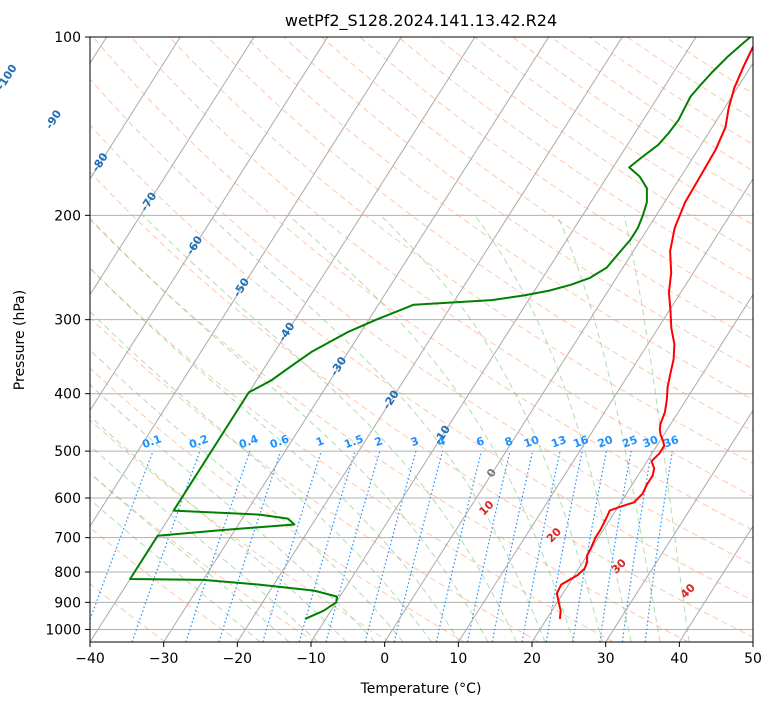  I want to click on mixing-ratio-label: 8, so click(509, 441).